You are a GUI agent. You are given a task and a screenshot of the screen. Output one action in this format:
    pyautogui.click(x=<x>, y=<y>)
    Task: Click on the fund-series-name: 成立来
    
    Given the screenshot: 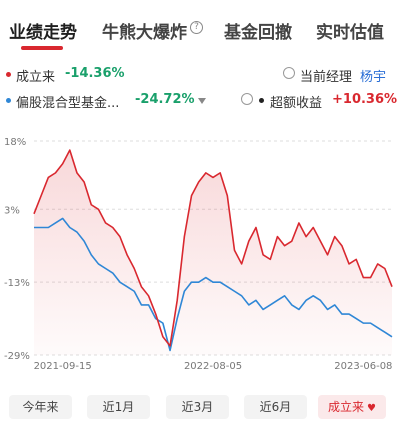 What is the action you would take?
    pyautogui.click(x=36, y=77)
    